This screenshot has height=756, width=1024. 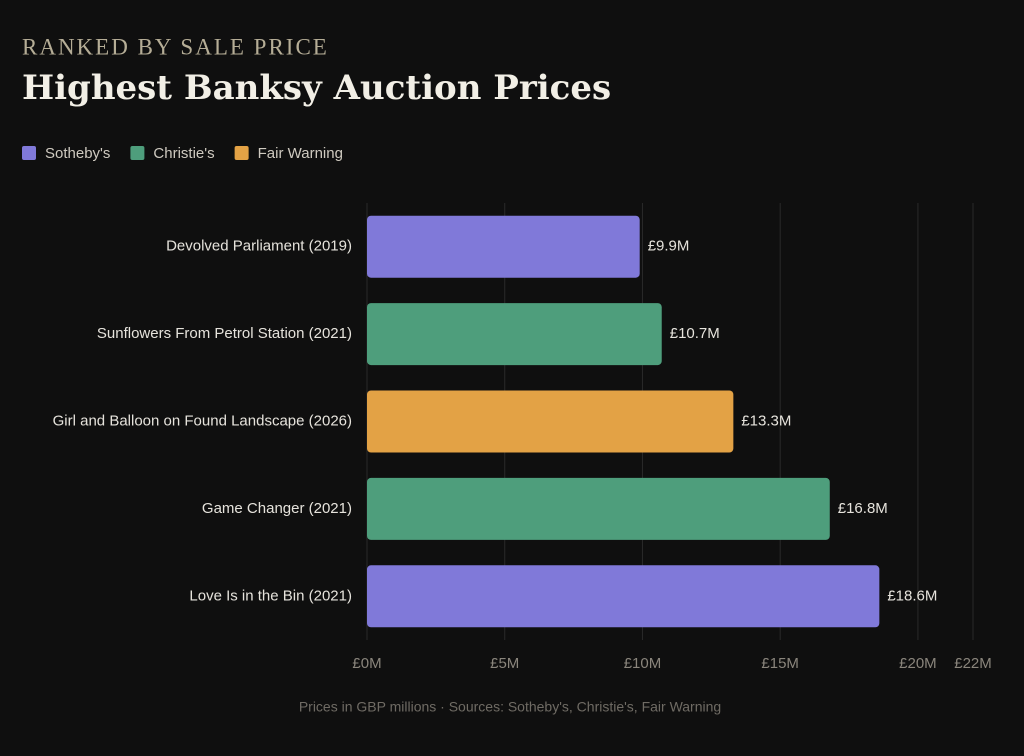 What do you see at coordinates (270, 595) in the screenshot?
I see `y-tick-label: Love Is in the Bin (2021)` at bounding box center [270, 595].